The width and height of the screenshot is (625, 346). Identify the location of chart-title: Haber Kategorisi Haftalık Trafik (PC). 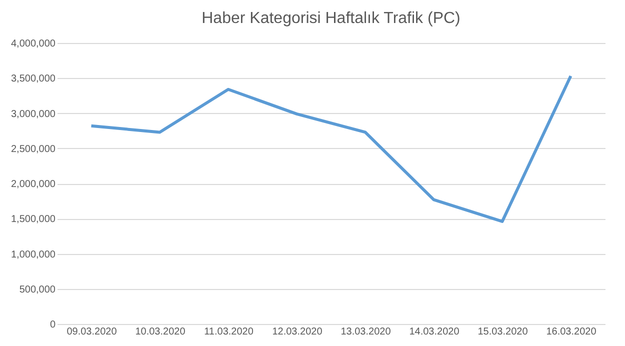
(331, 18).